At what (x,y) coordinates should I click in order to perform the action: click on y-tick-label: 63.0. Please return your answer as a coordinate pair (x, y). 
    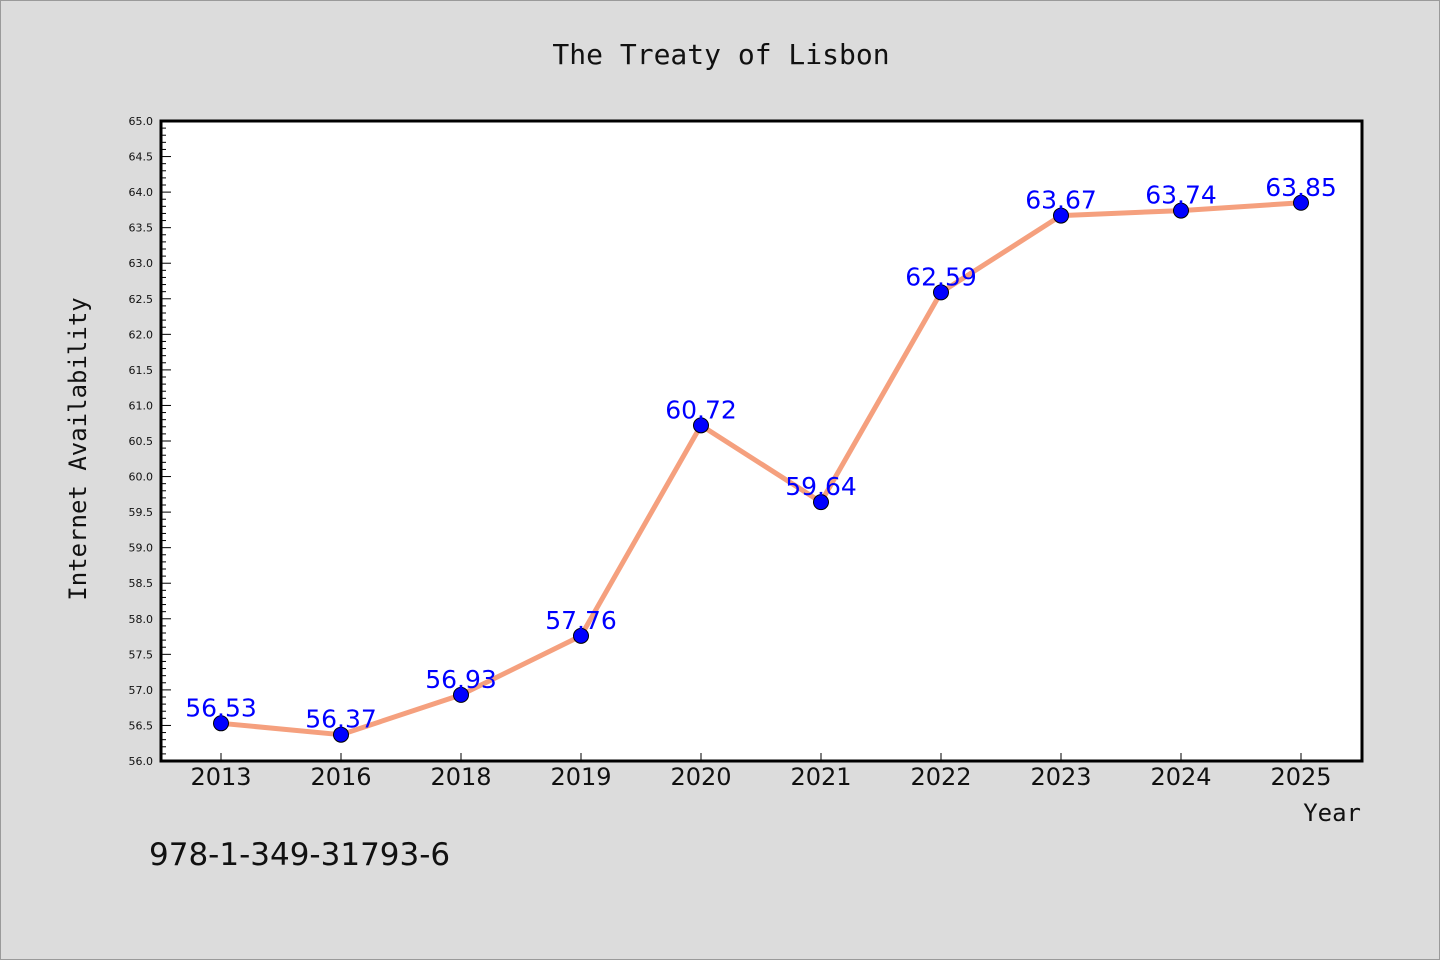
    Looking at the image, I should click on (141, 263).